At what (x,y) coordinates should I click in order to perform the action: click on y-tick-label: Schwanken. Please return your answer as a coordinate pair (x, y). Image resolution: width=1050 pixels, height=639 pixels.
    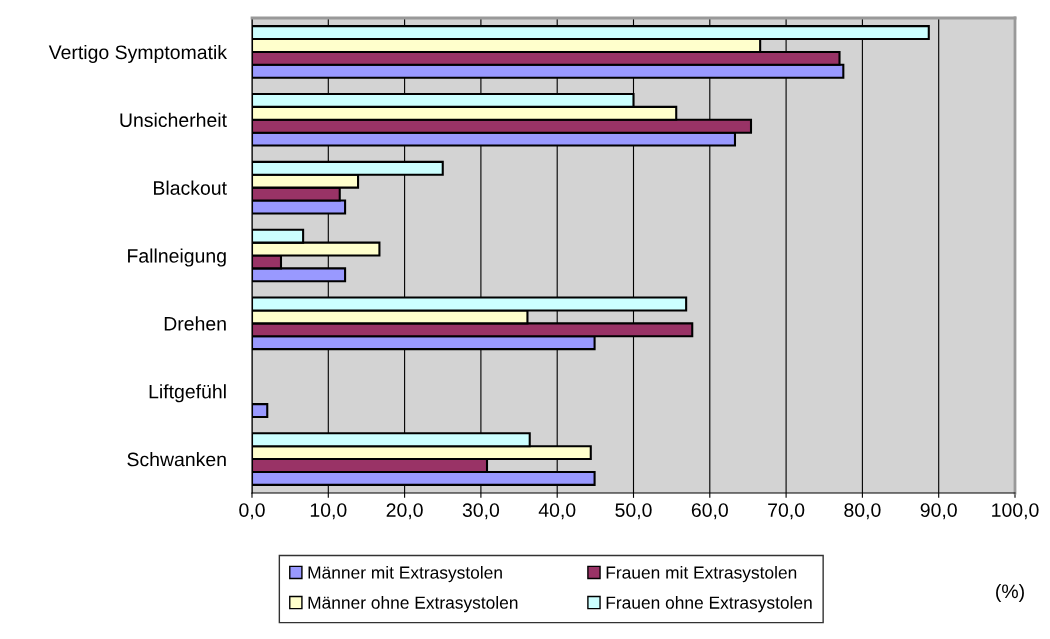
    Looking at the image, I should click on (176, 459).